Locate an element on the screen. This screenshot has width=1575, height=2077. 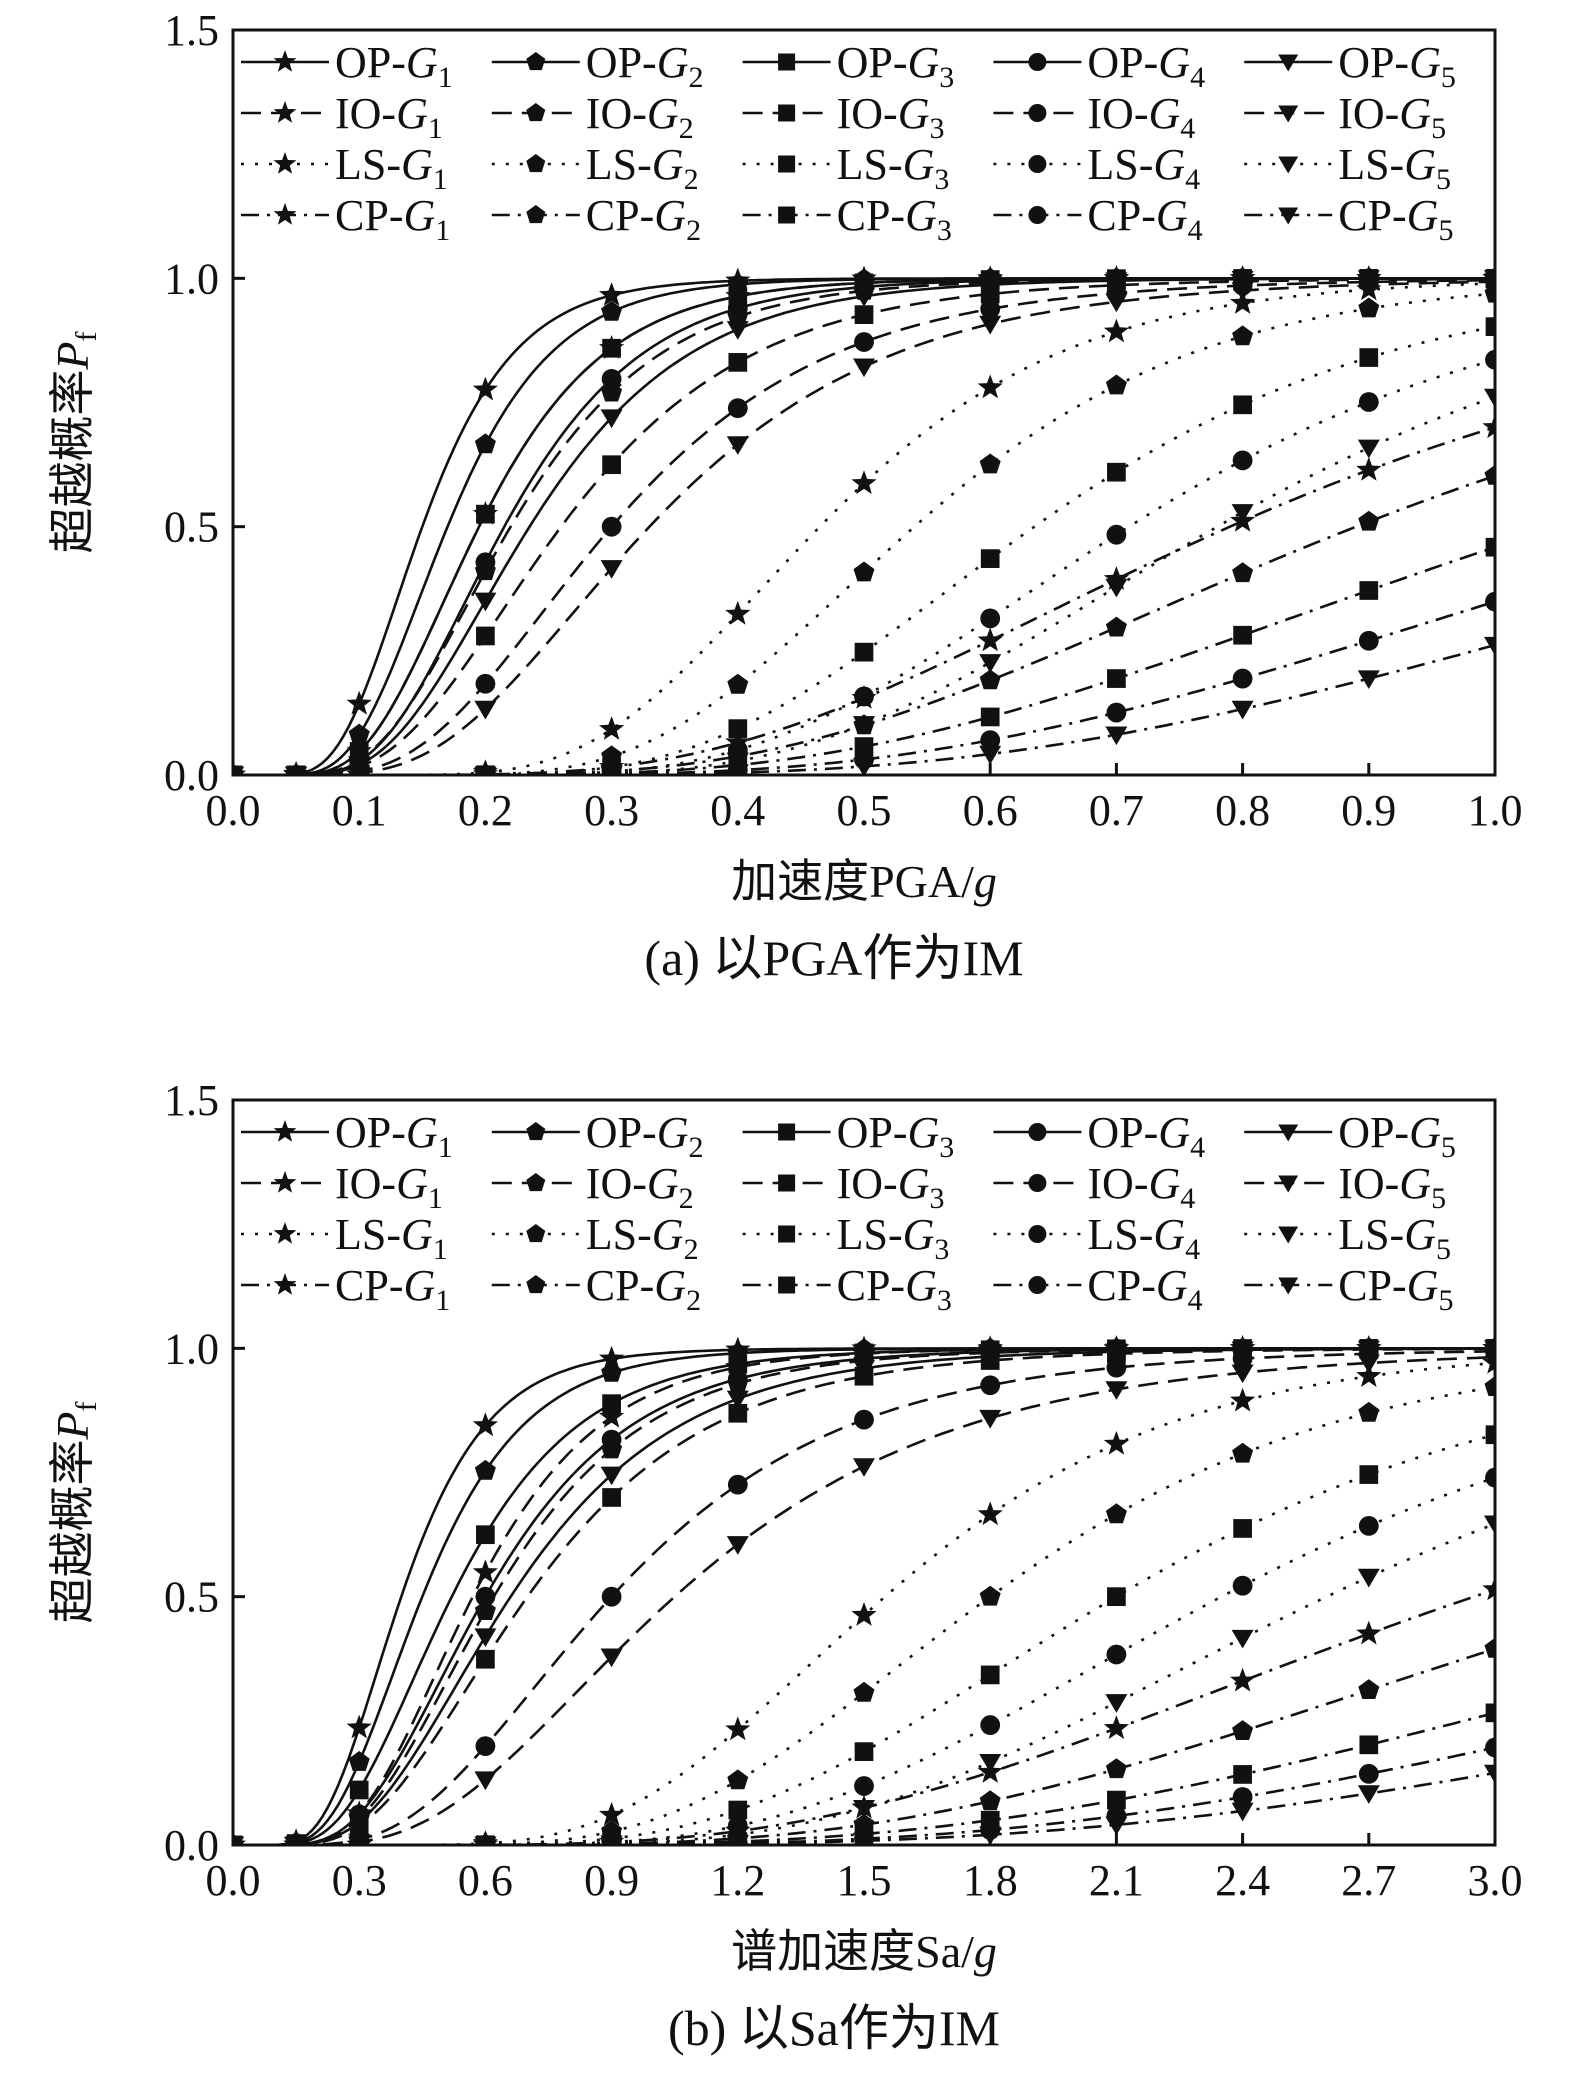
legend-label: IO-G3 is located at coordinates (891, 117).